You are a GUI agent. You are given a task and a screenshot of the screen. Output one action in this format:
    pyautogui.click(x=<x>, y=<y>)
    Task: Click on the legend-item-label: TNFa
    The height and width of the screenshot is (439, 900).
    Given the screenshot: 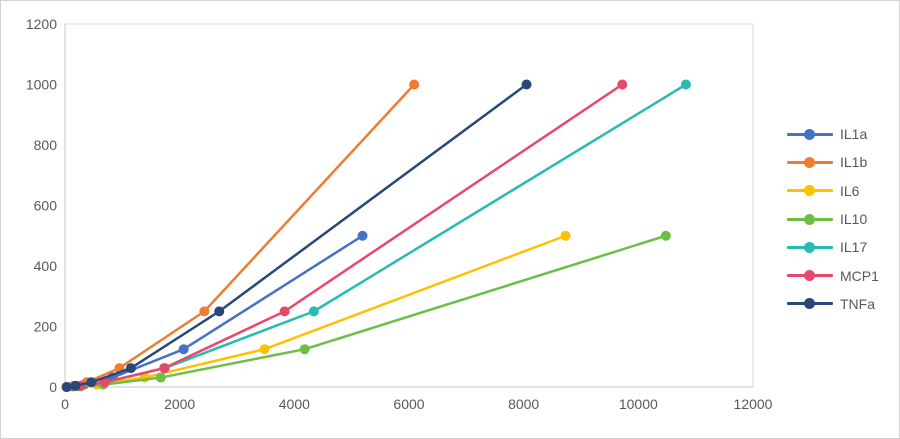 What is the action you would take?
    pyautogui.click(x=857, y=303)
    